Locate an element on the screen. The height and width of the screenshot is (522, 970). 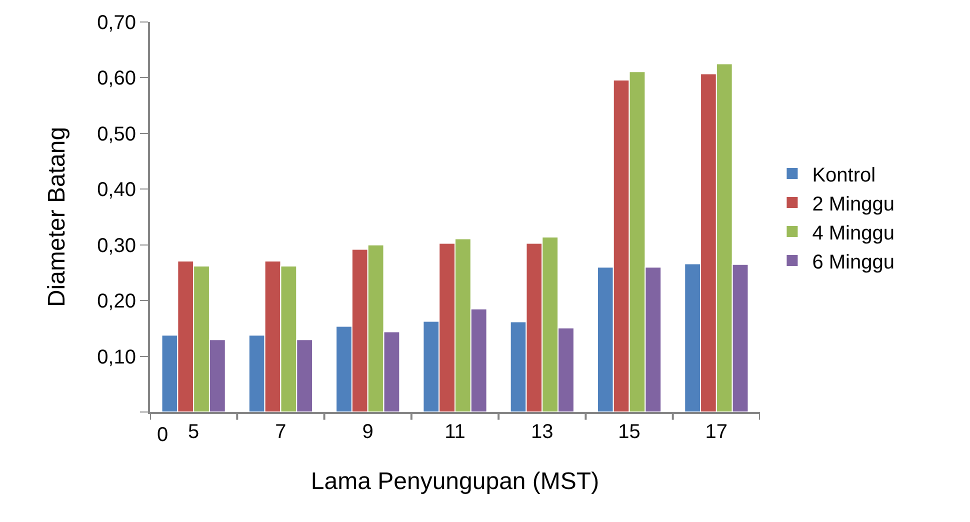
y-tick-label: 0,10 is located at coordinates (116, 357).